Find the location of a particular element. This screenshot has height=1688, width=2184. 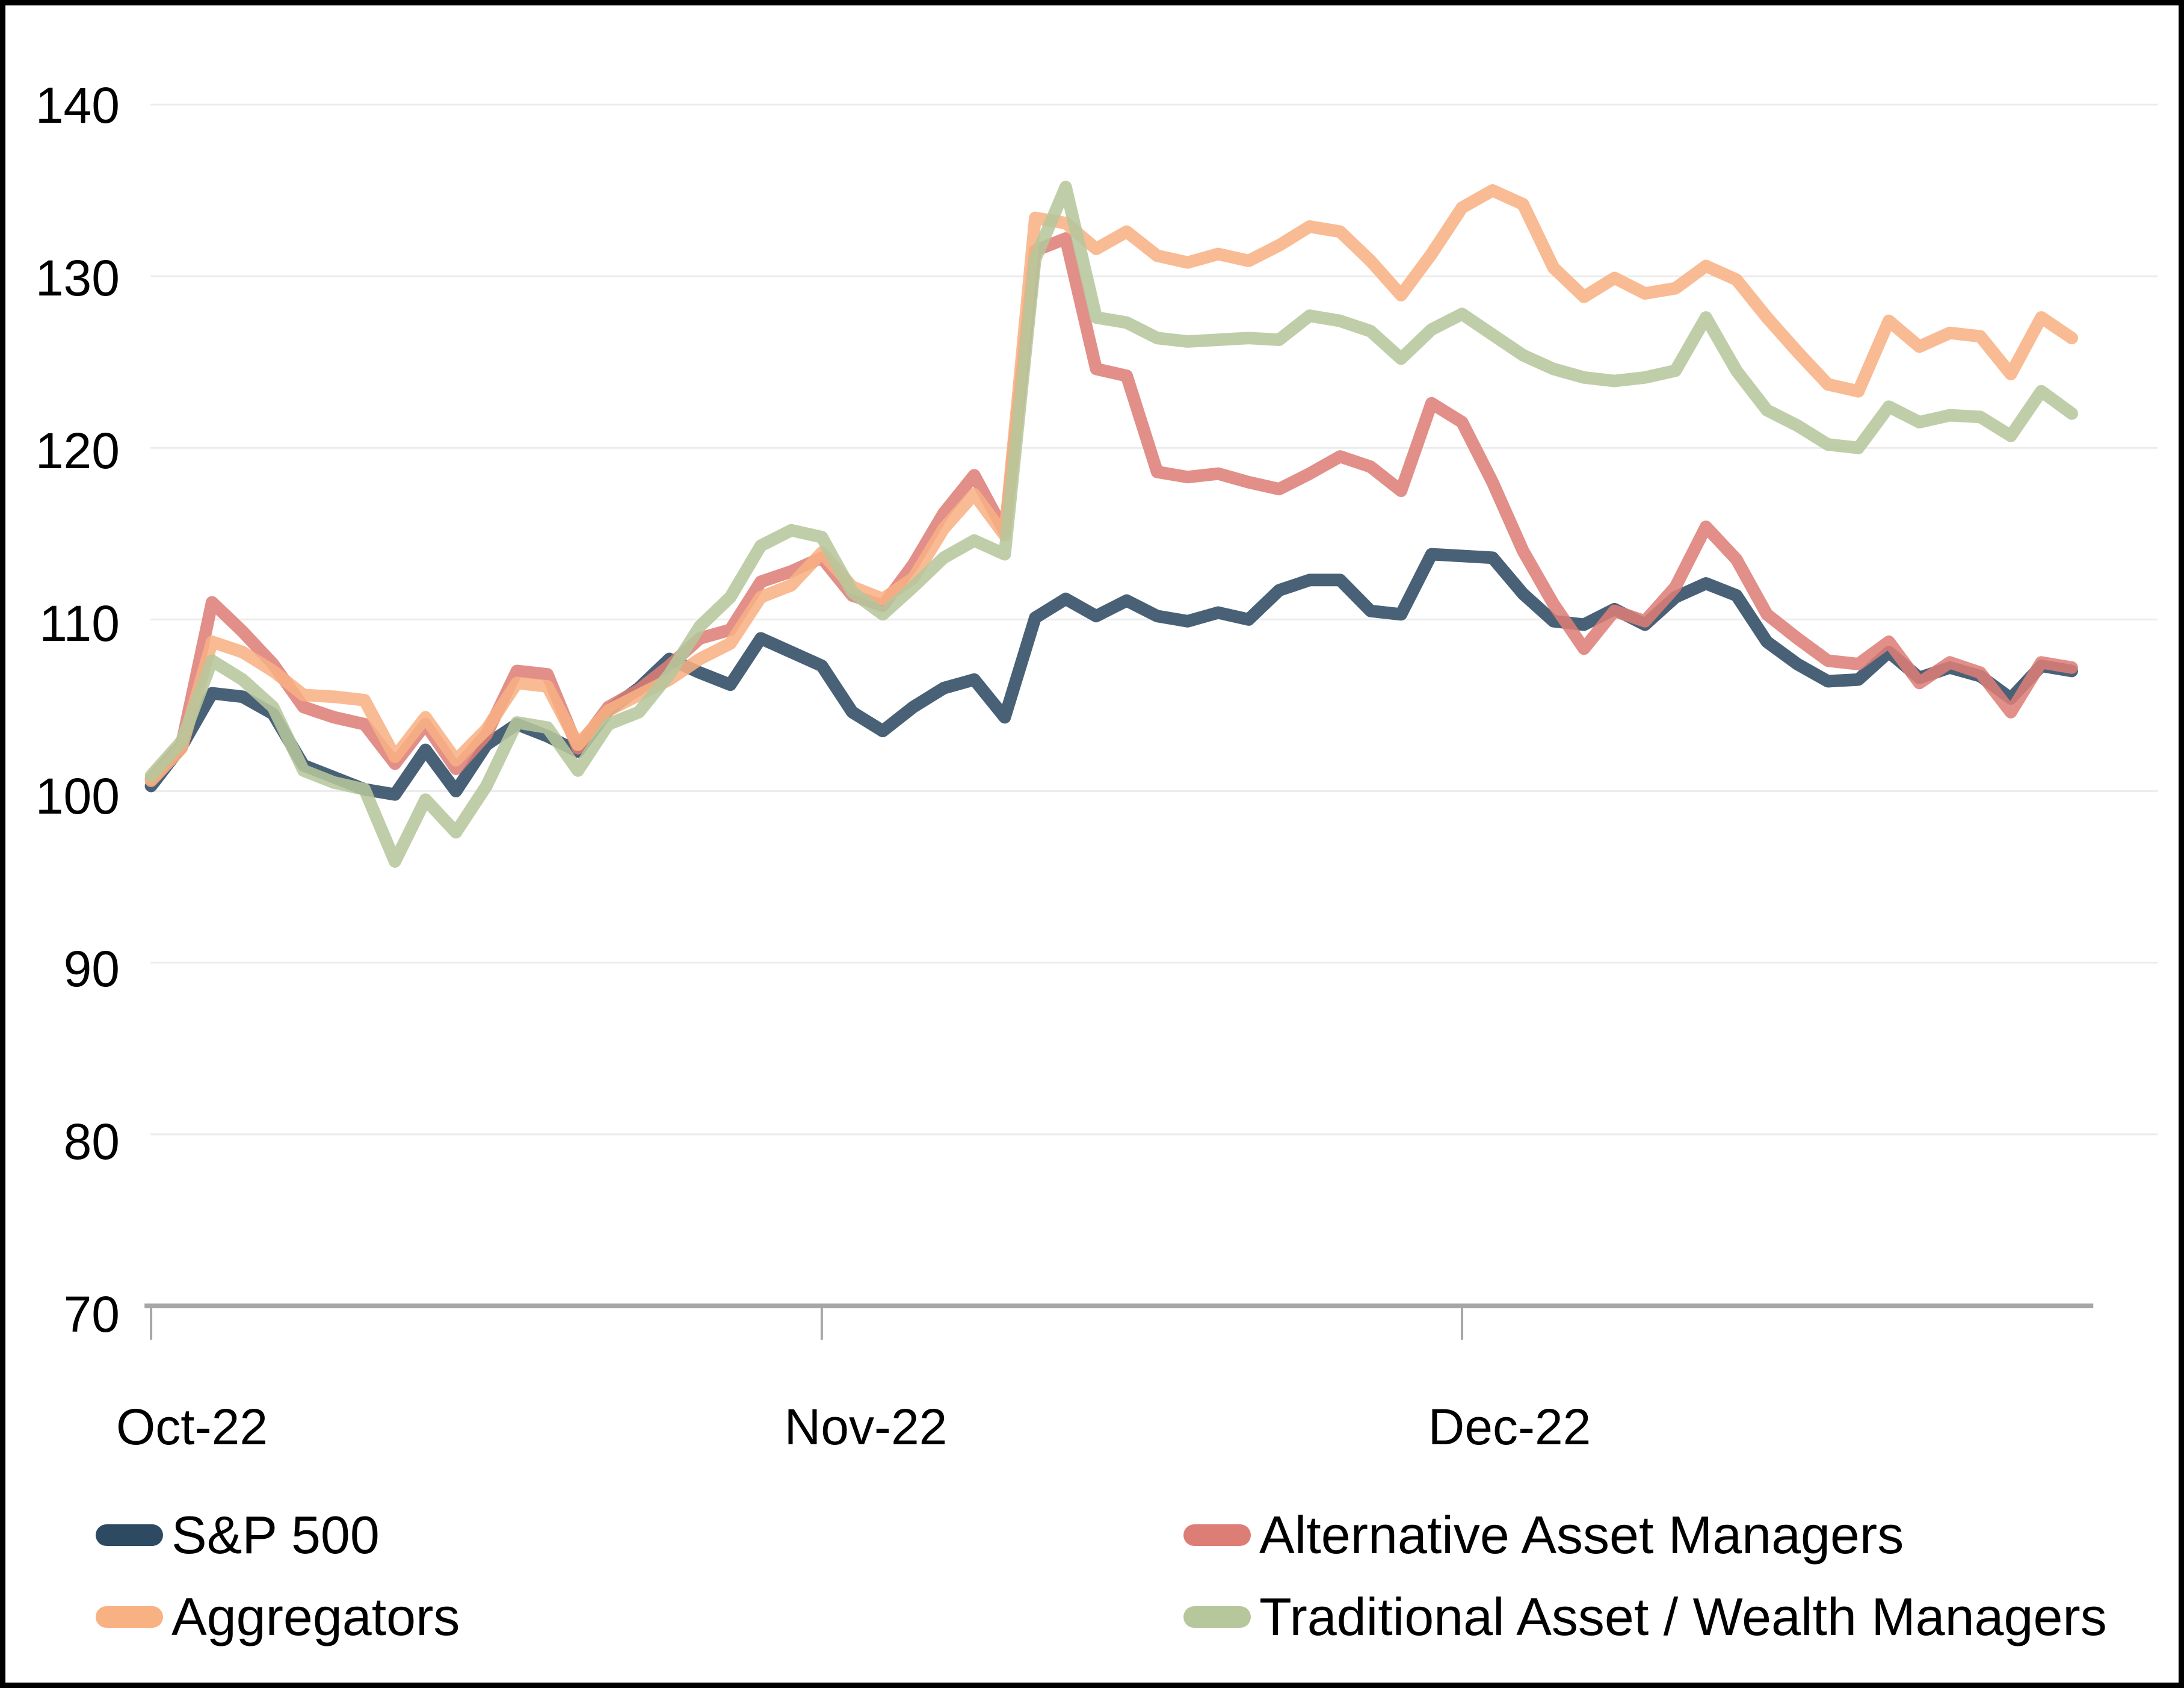

legend-swatch-traditional is located at coordinates (1217, 1617).